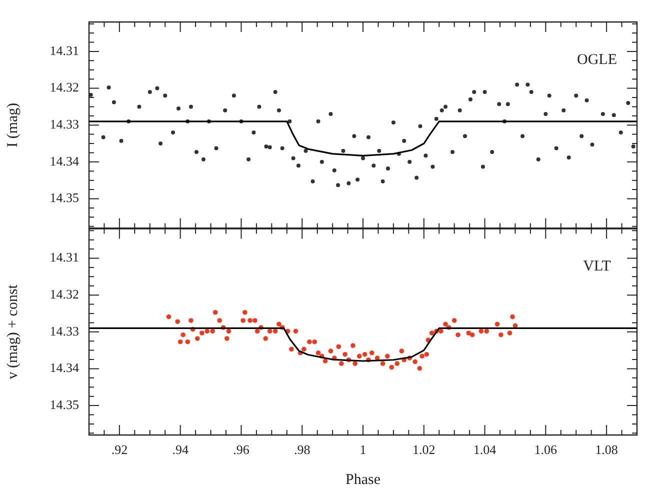 The height and width of the screenshot is (492, 646). Describe the element at coordinates (302, 450) in the screenshot. I see `x-tick-label: .98` at that location.